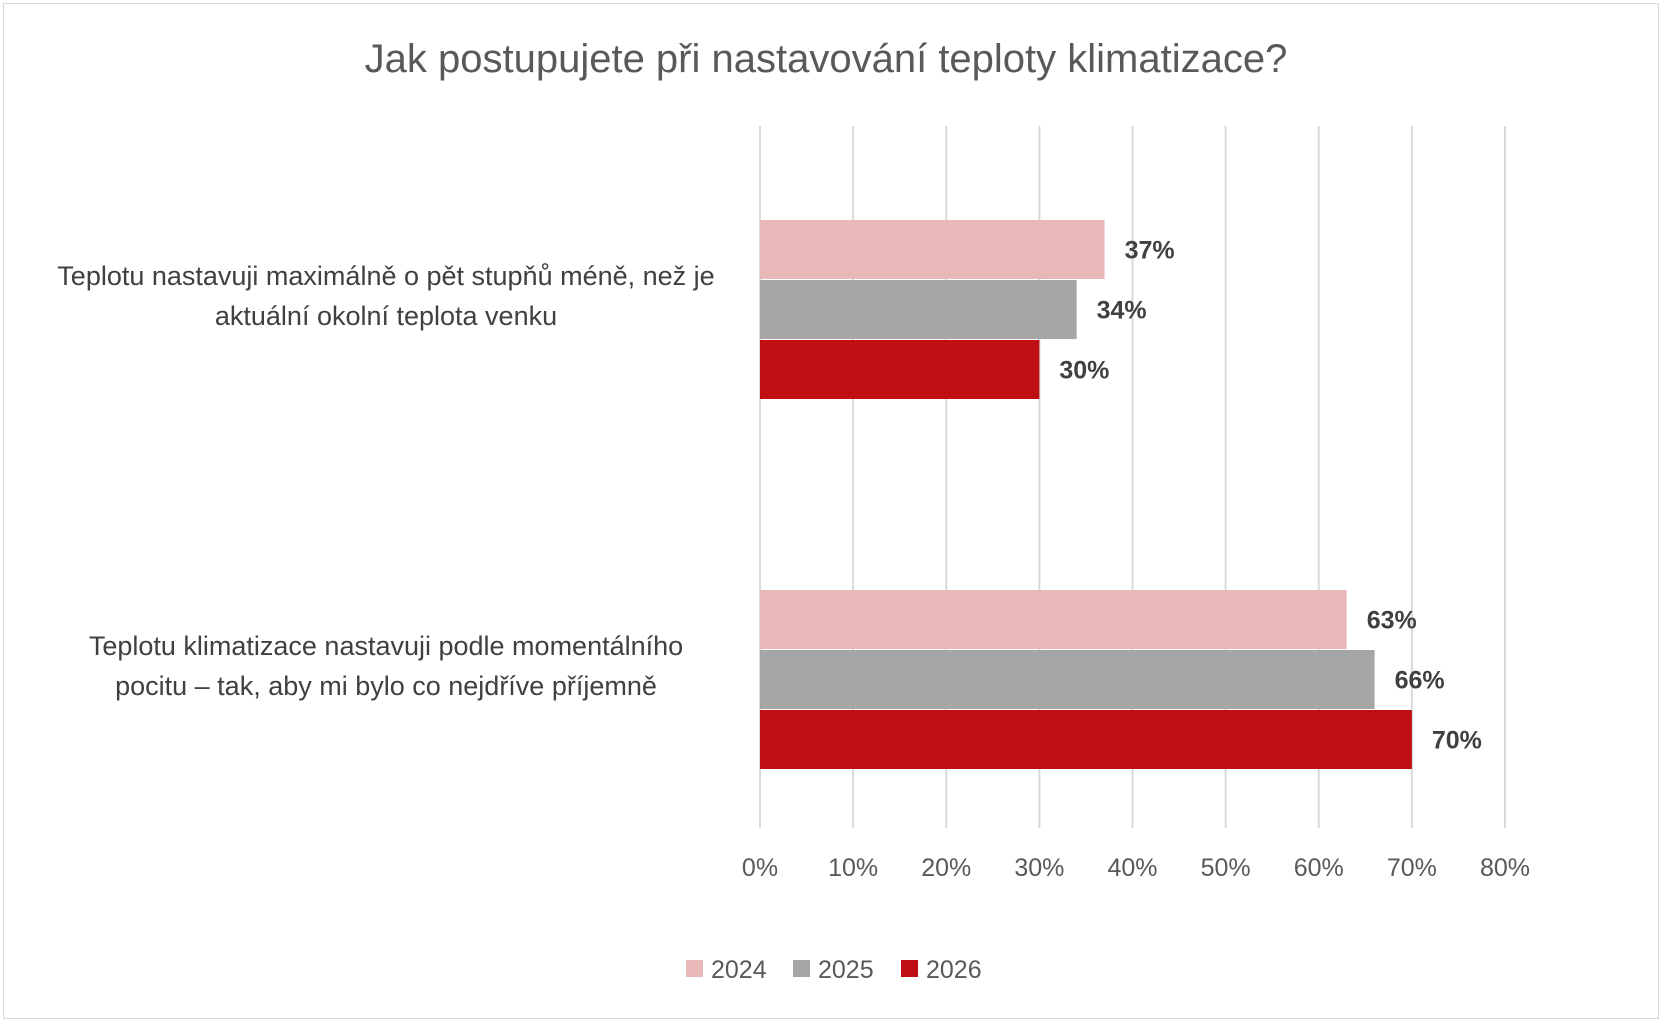  I want to click on legend-label-2026: 2026, so click(954, 970).